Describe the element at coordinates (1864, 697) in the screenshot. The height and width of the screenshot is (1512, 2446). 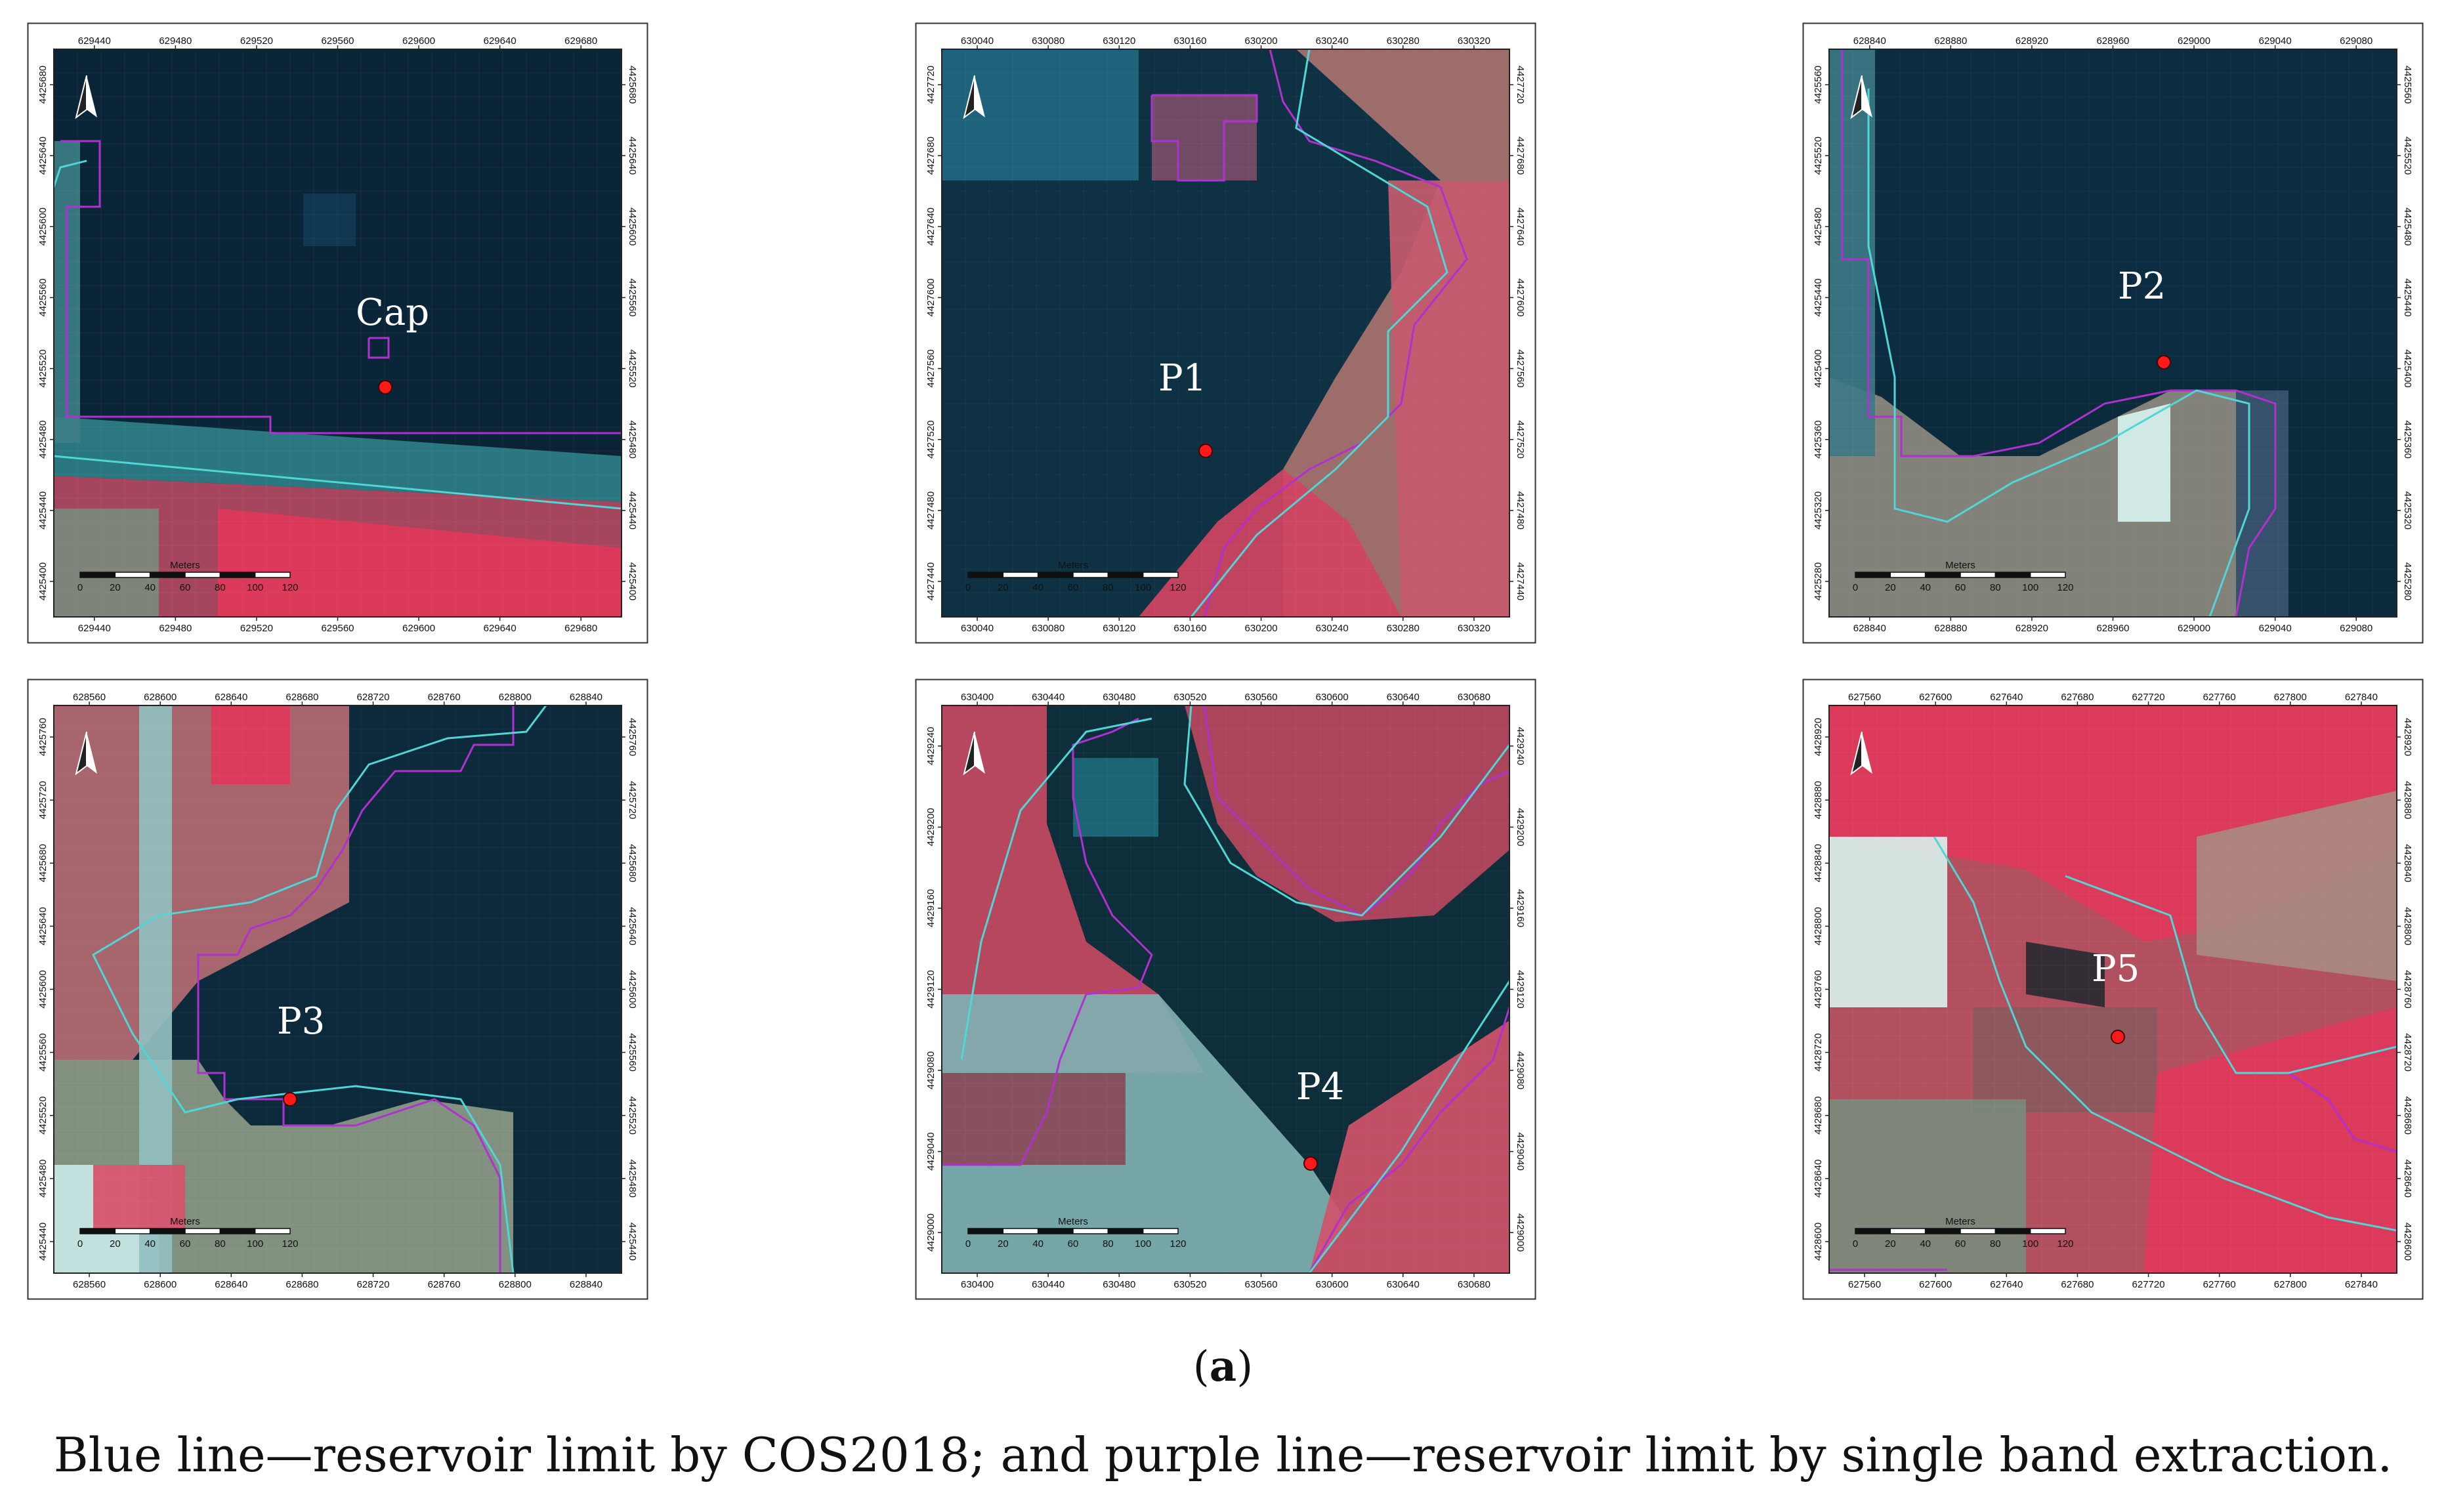
I see `x-tick-label: 627560` at that location.